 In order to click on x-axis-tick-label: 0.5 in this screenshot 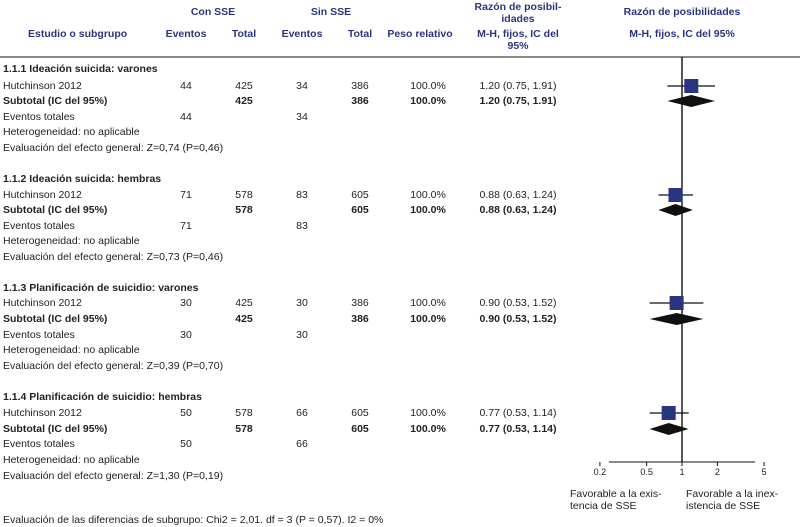, I will do `click(646, 472)`.